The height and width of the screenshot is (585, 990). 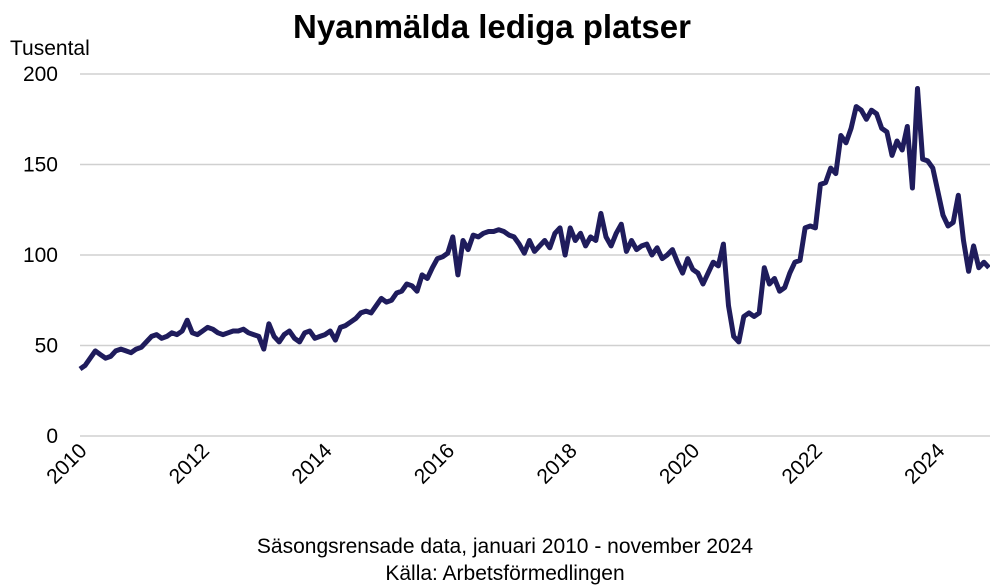 What do you see at coordinates (925, 464) in the screenshot?
I see `x-tick-label: 2024` at bounding box center [925, 464].